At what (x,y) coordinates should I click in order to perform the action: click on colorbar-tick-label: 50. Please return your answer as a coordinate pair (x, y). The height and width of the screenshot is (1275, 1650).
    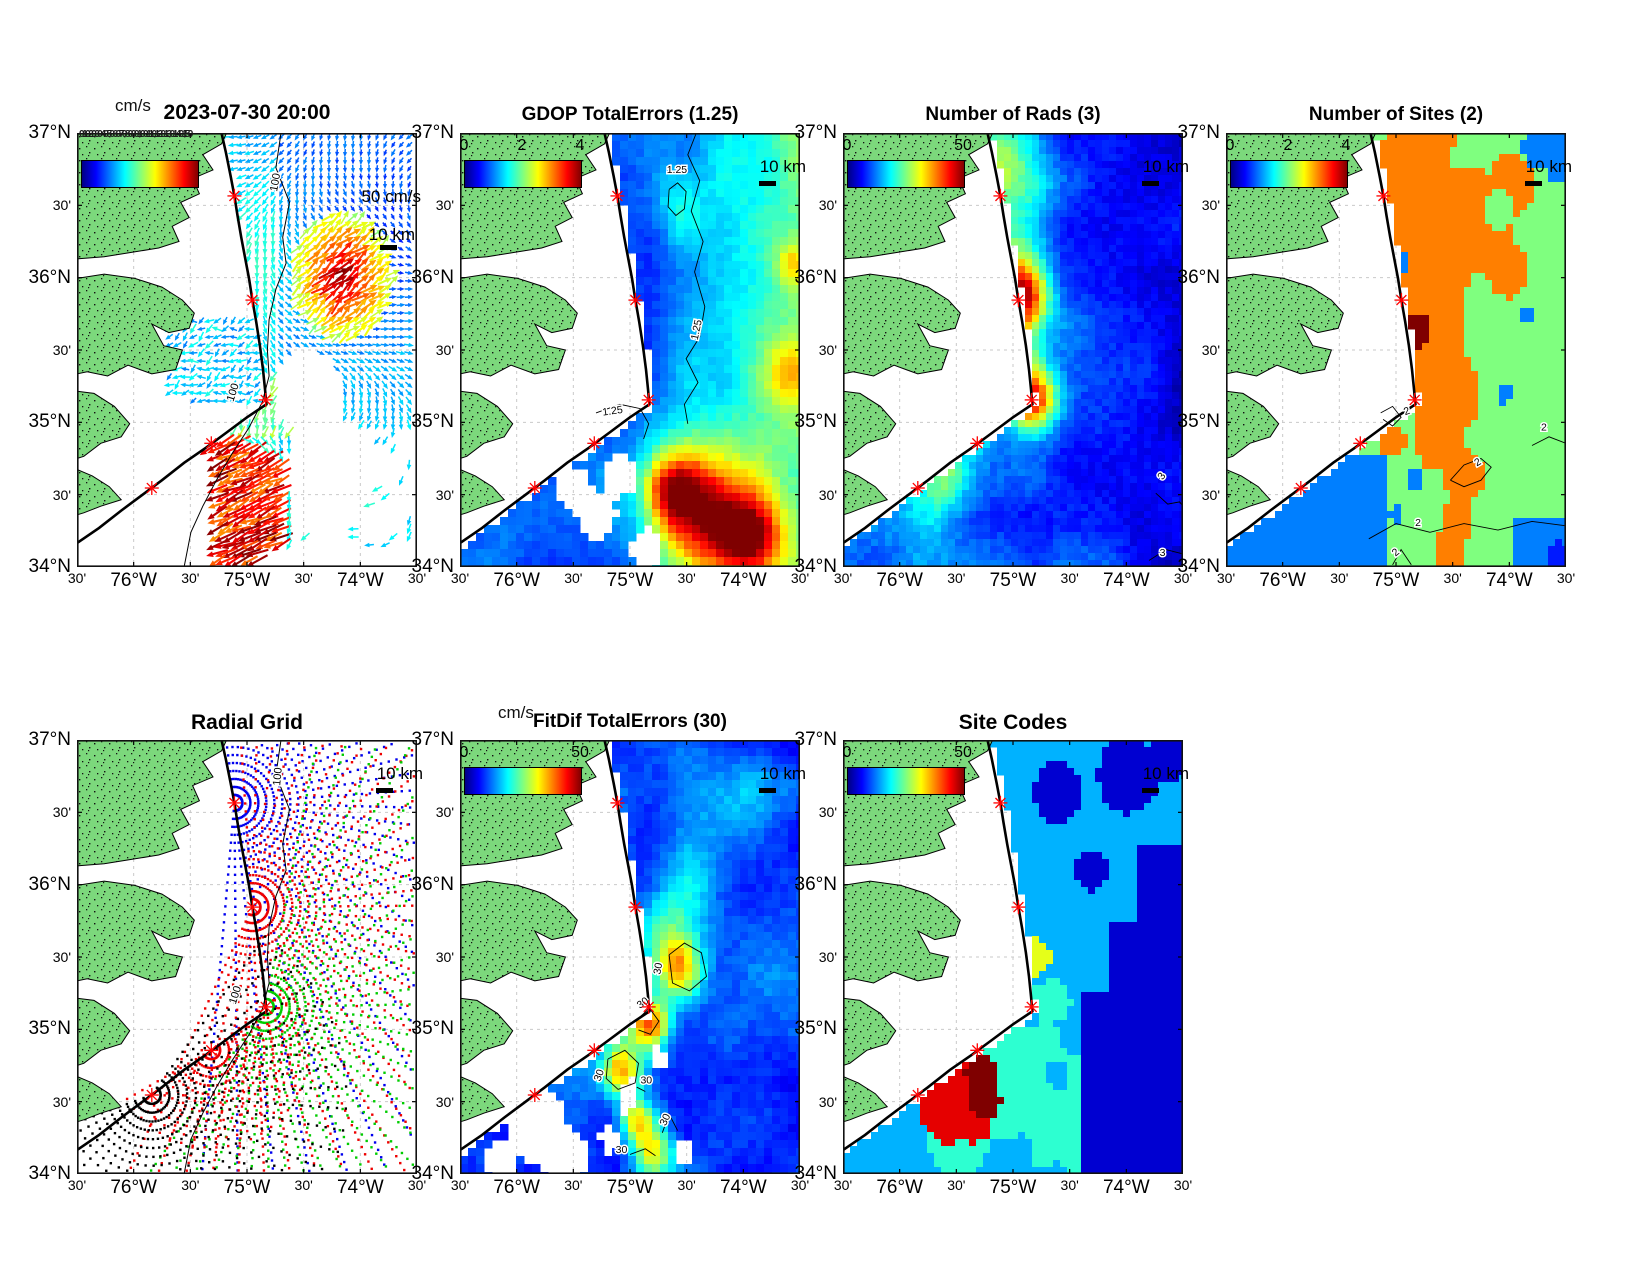
    Looking at the image, I should click on (580, 752).